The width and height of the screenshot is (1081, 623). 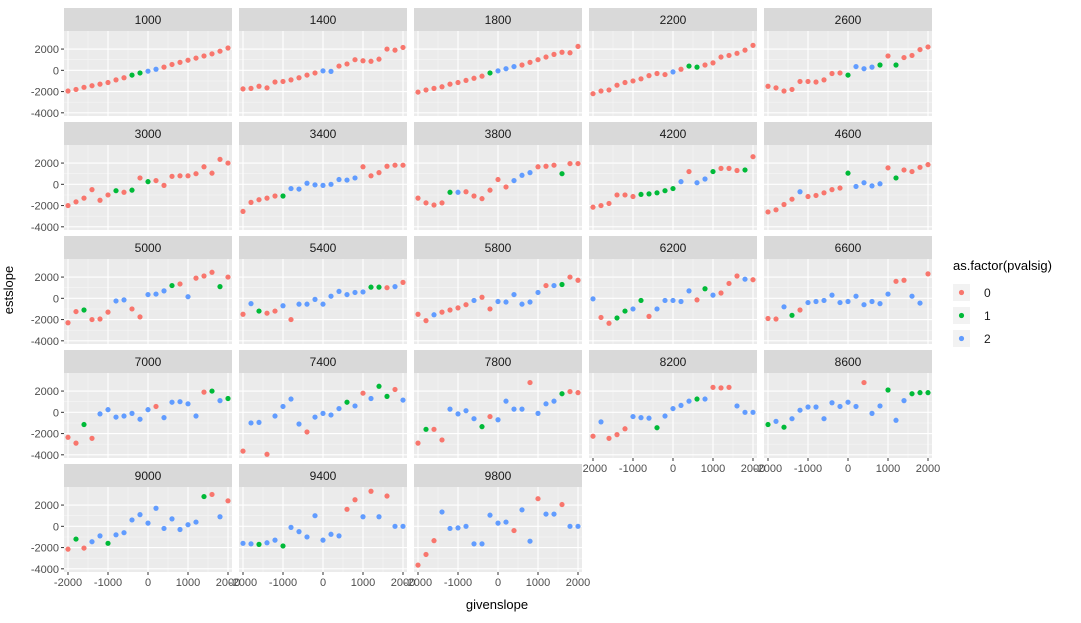 I want to click on facet-label-7000: 7000, so click(x=148, y=362).